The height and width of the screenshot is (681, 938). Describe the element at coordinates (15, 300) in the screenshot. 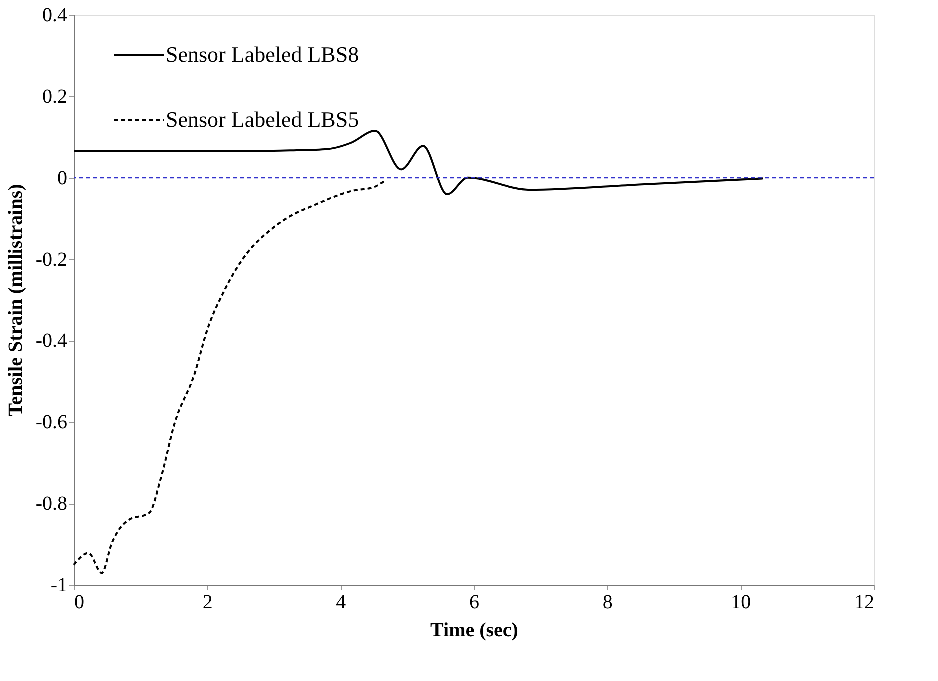

I see `y-axis-title: Tensile Strain (millistrains)` at that location.